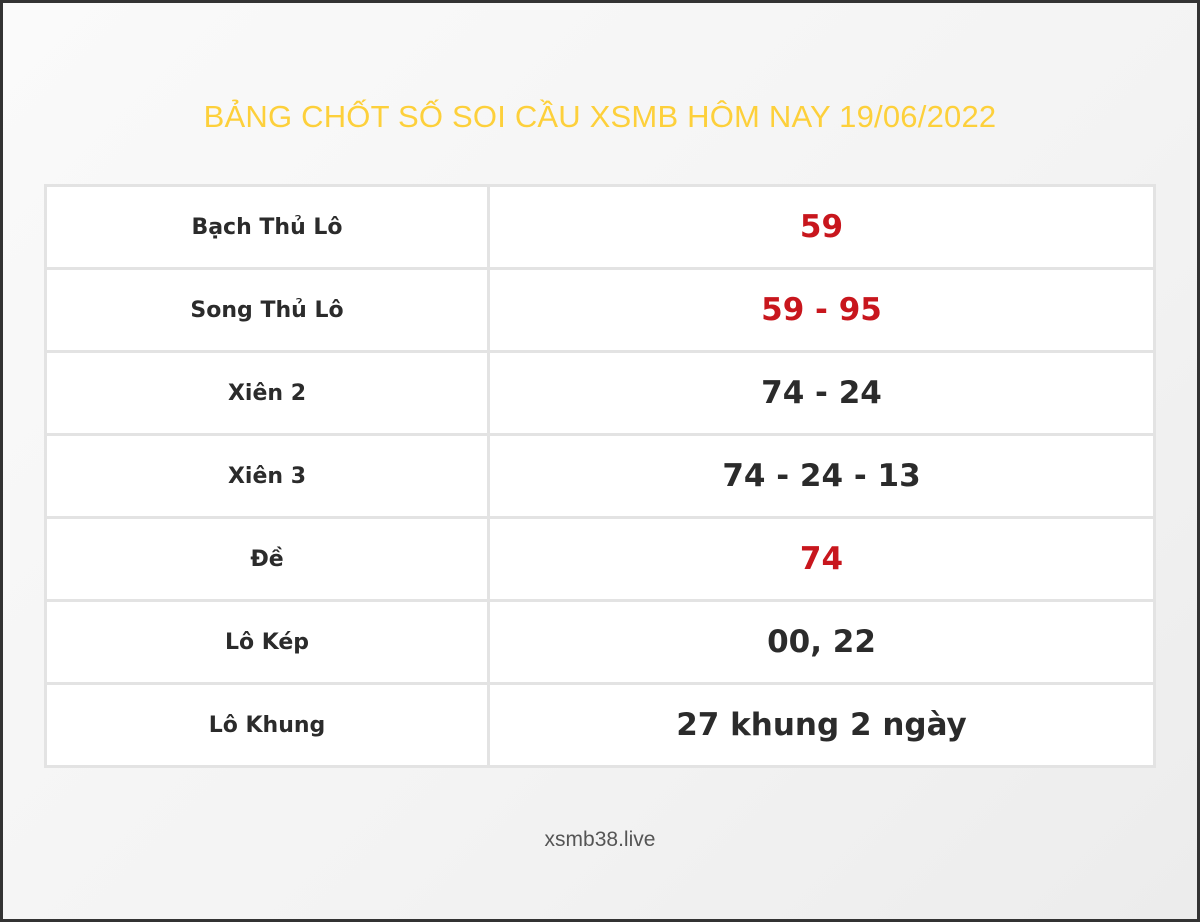 Image resolution: width=1200 pixels, height=922 pixels. I want to click on row-label: Bạch Thủ Lô, so click(267, 227).